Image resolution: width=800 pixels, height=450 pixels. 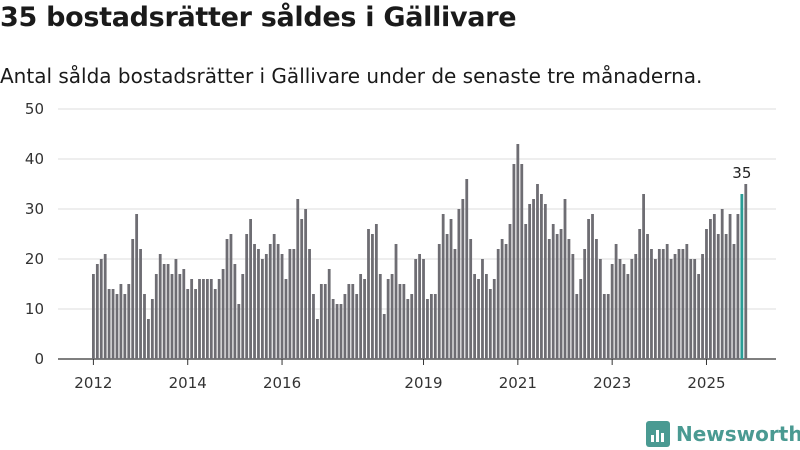 I want to click on page-title: 35 bostadsrätter såldes i Gällivare, so click(x=258, y=17).